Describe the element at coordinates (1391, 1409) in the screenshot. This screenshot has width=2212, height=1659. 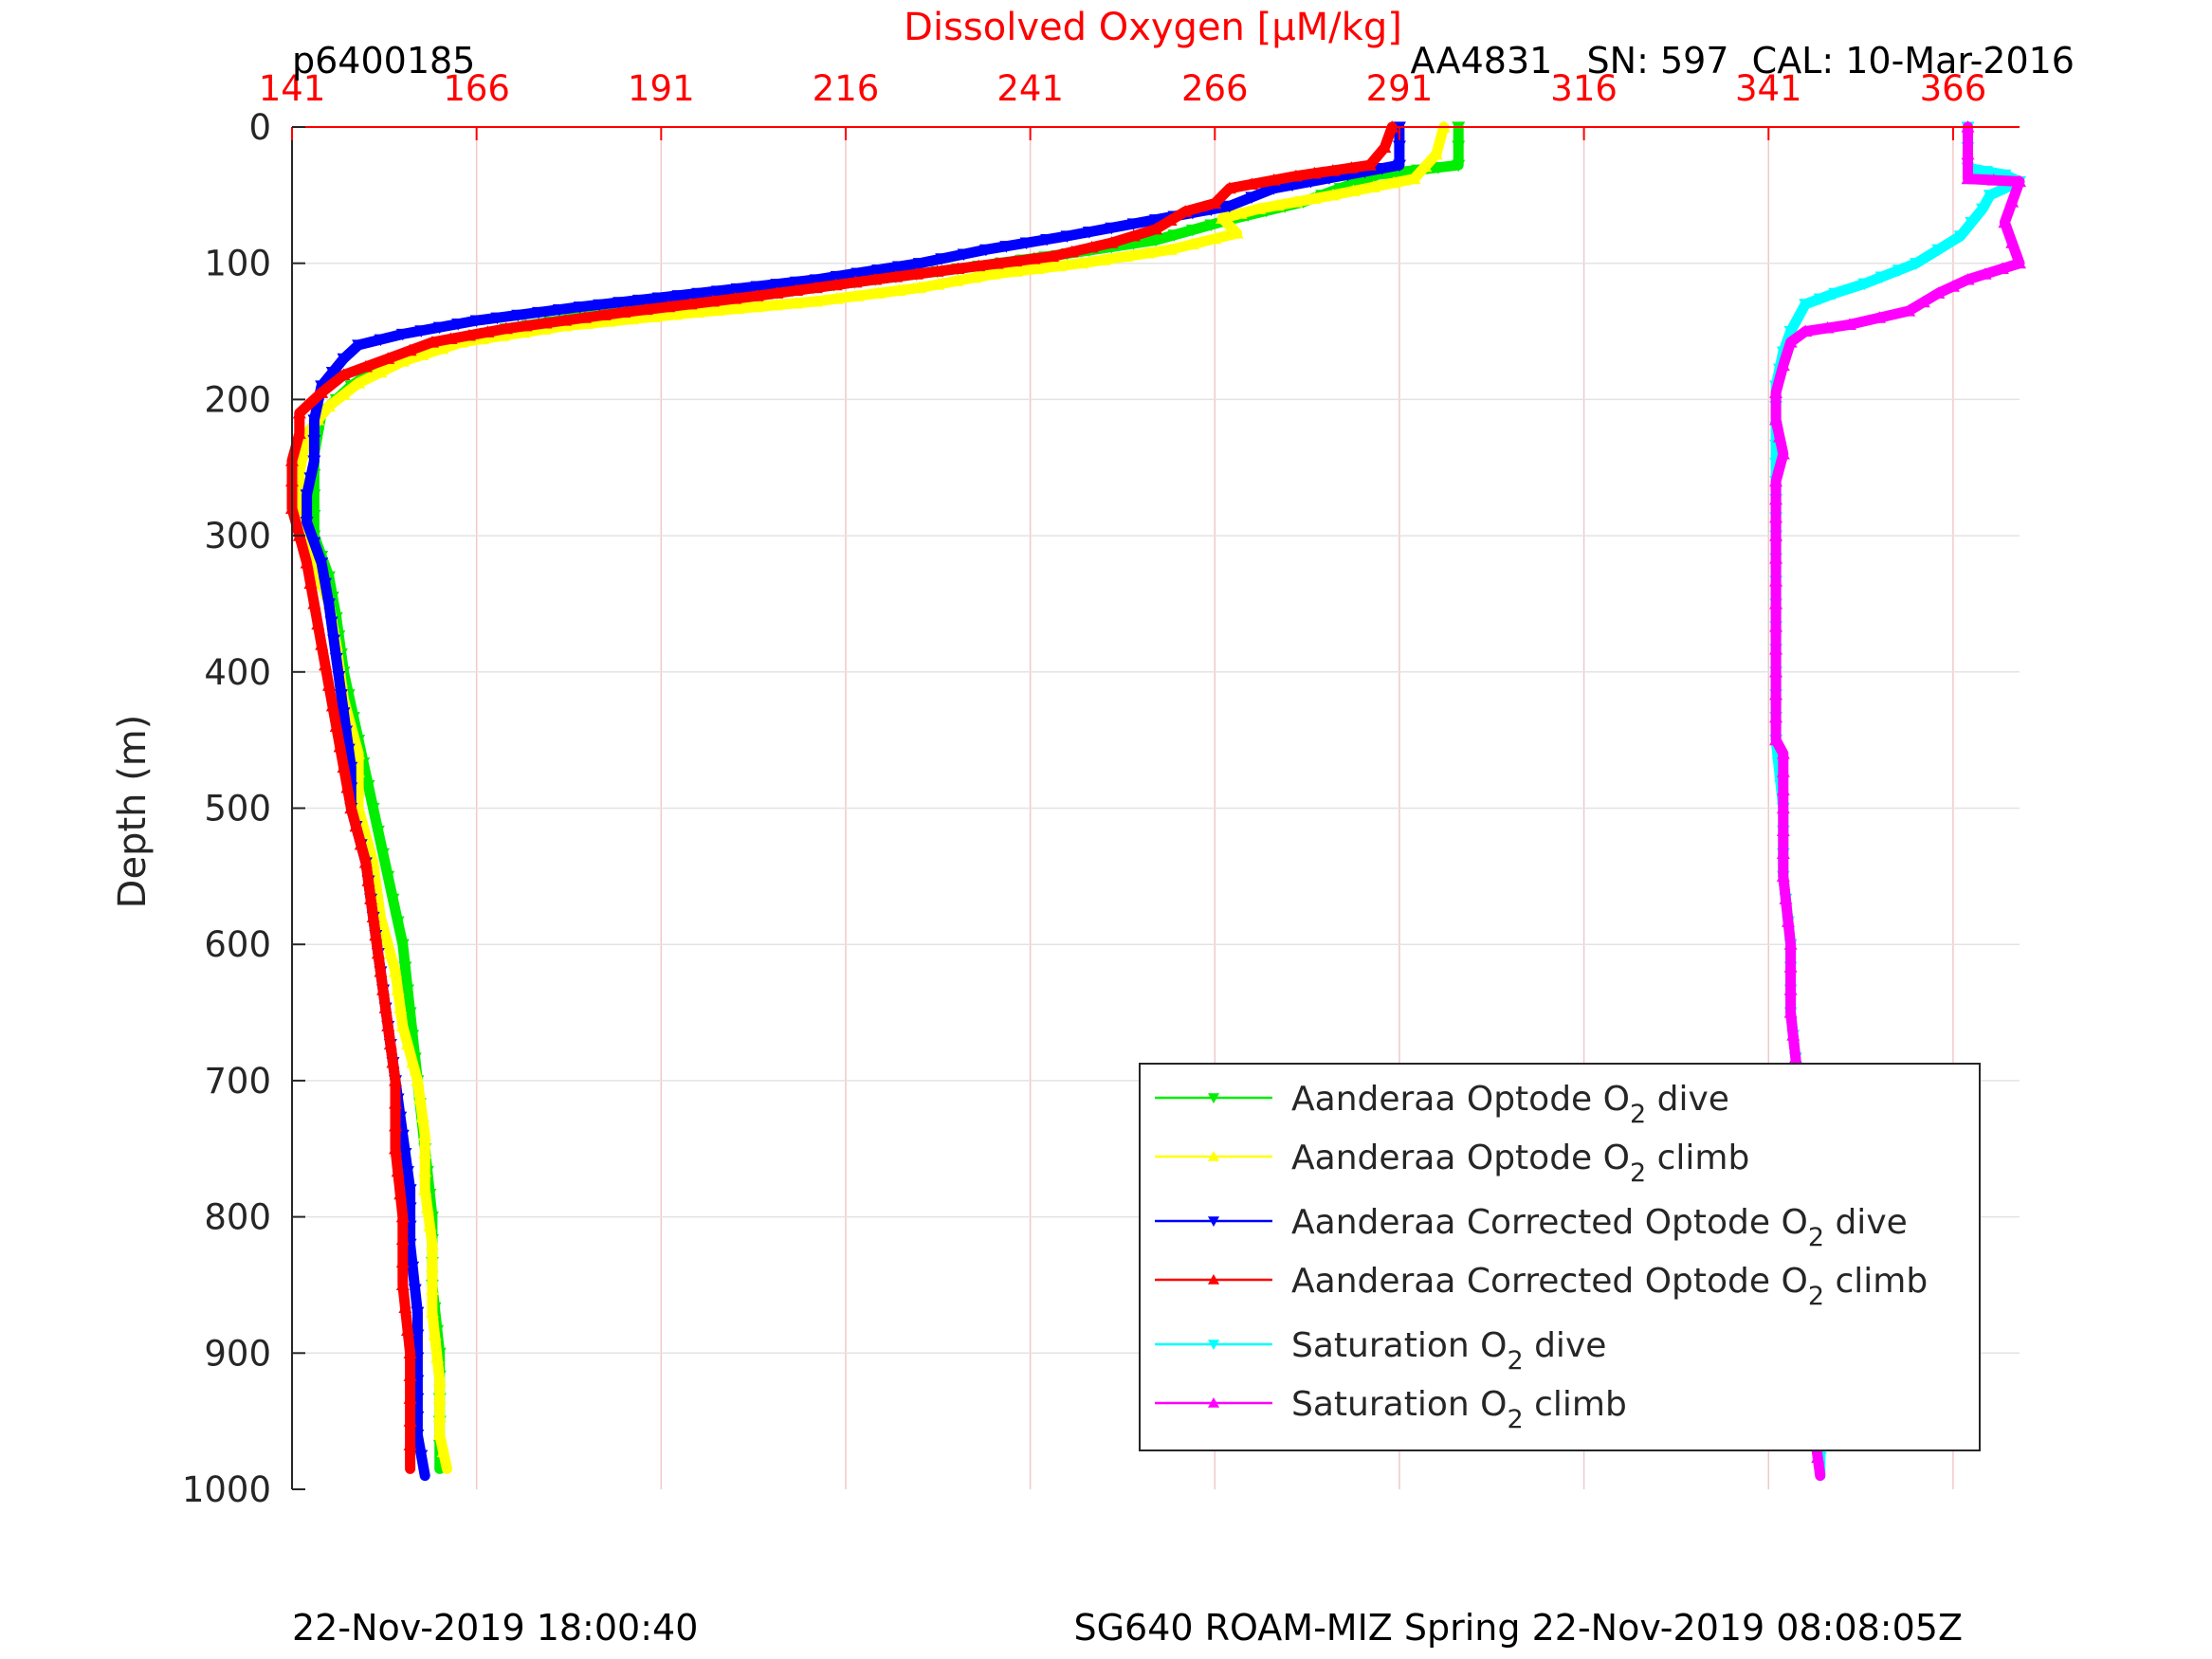
I see `legend-entry-5: Saturation O2 climb` at that location.